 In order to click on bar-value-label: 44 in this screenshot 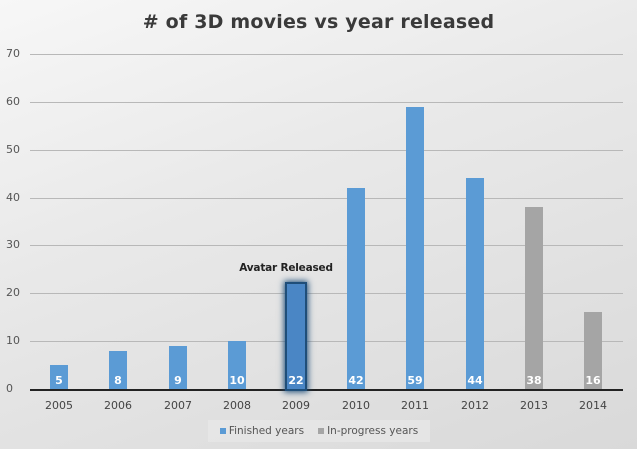, I will do `click(475, 380)`.